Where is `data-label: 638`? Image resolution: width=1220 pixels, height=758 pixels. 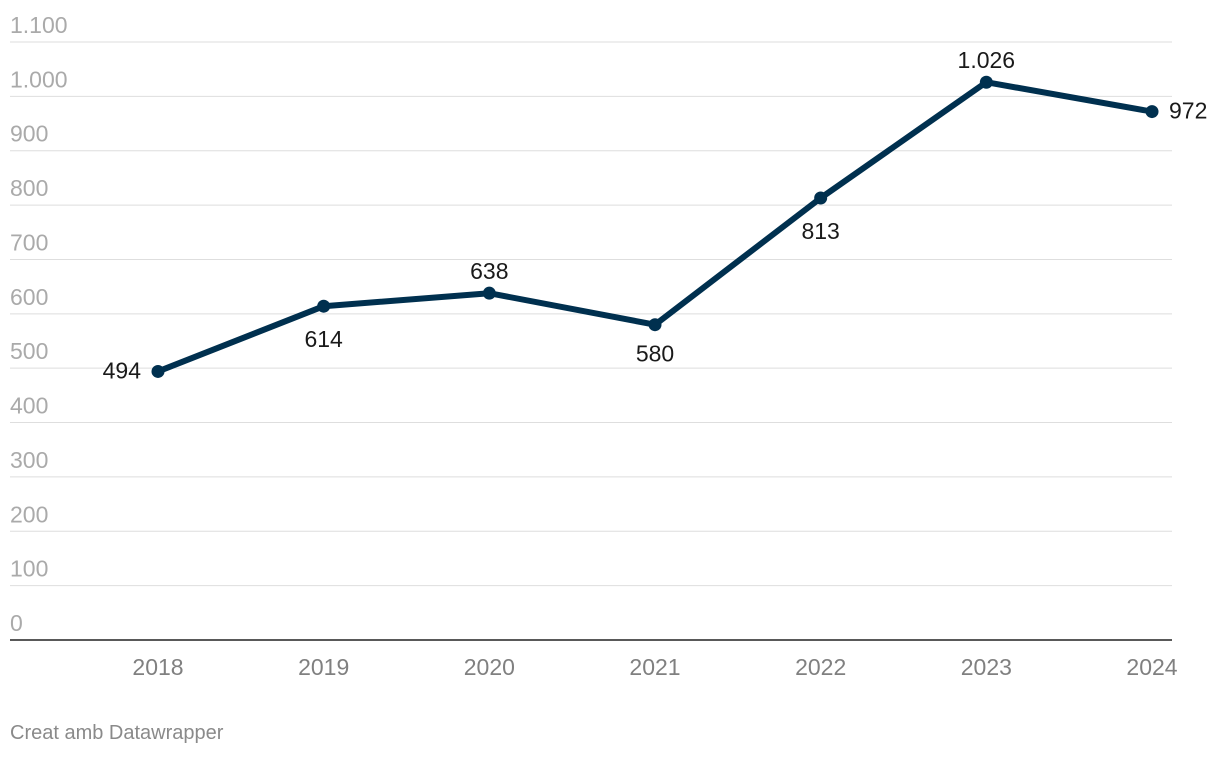 data-label: 638 is located at coordinates (489, 271).